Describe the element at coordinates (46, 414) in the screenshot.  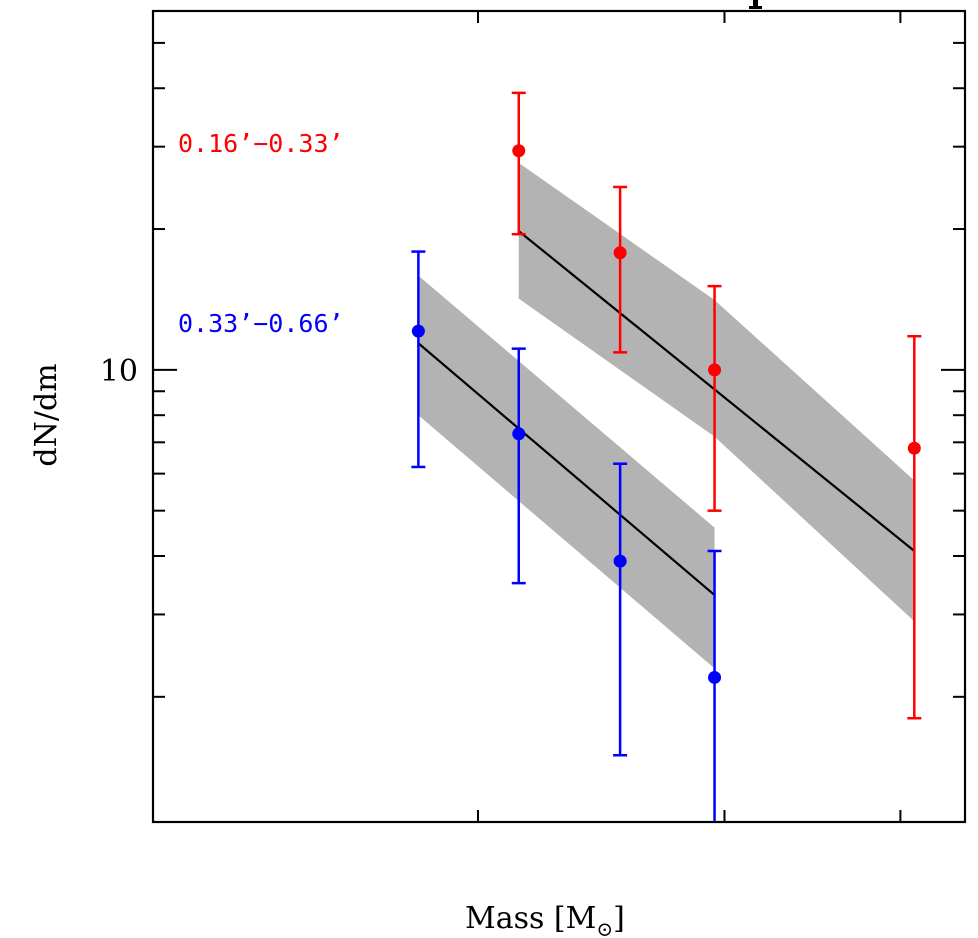
I see `y-axis-label: dN/dm` at that location.